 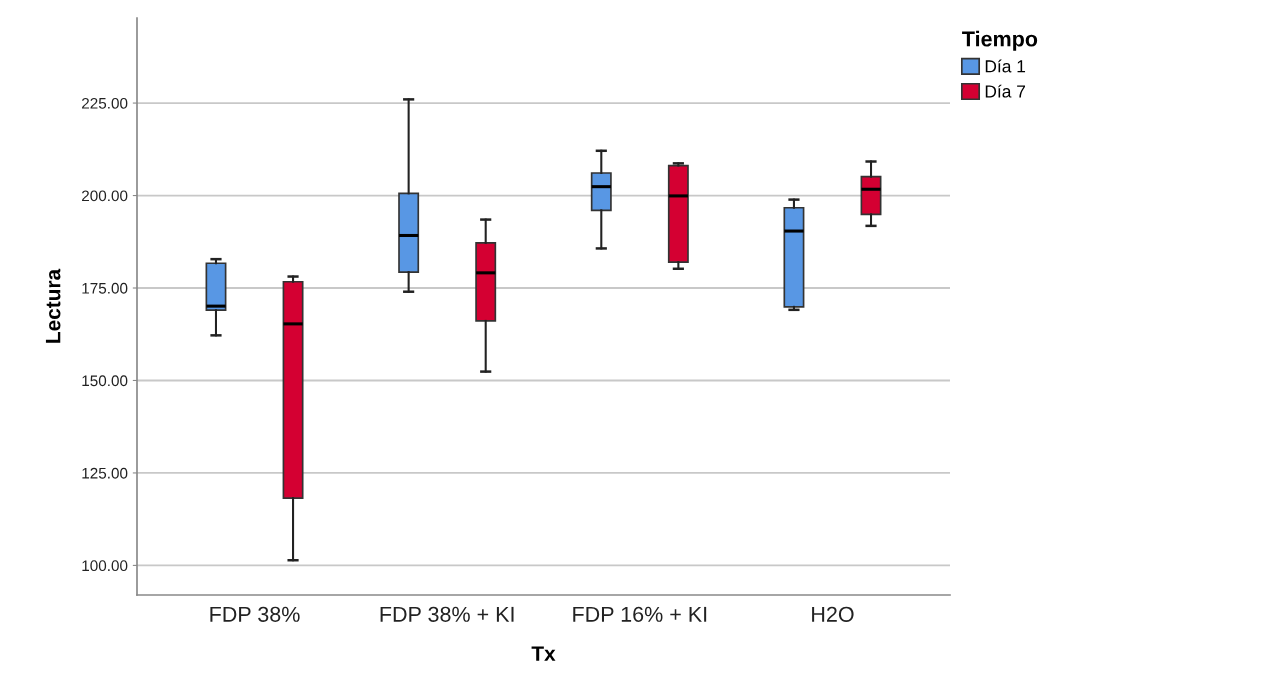 What do you see at coordinates (105, 566) in the screenshot?
I see `y-tick-label: 100.00` at bounding box center [105, 566].